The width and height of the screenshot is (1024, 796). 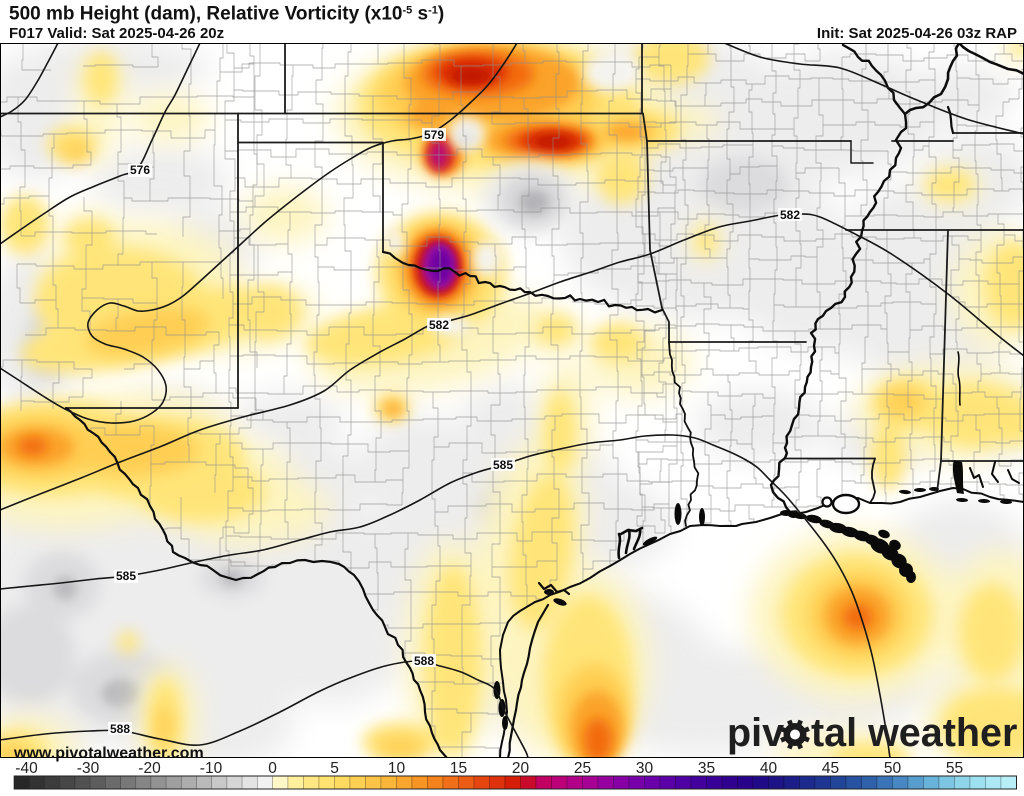 What do you see at coordinates (334, 768) in the screenshot?
I see `svg-text: 5` at bounding box center [334, 768].